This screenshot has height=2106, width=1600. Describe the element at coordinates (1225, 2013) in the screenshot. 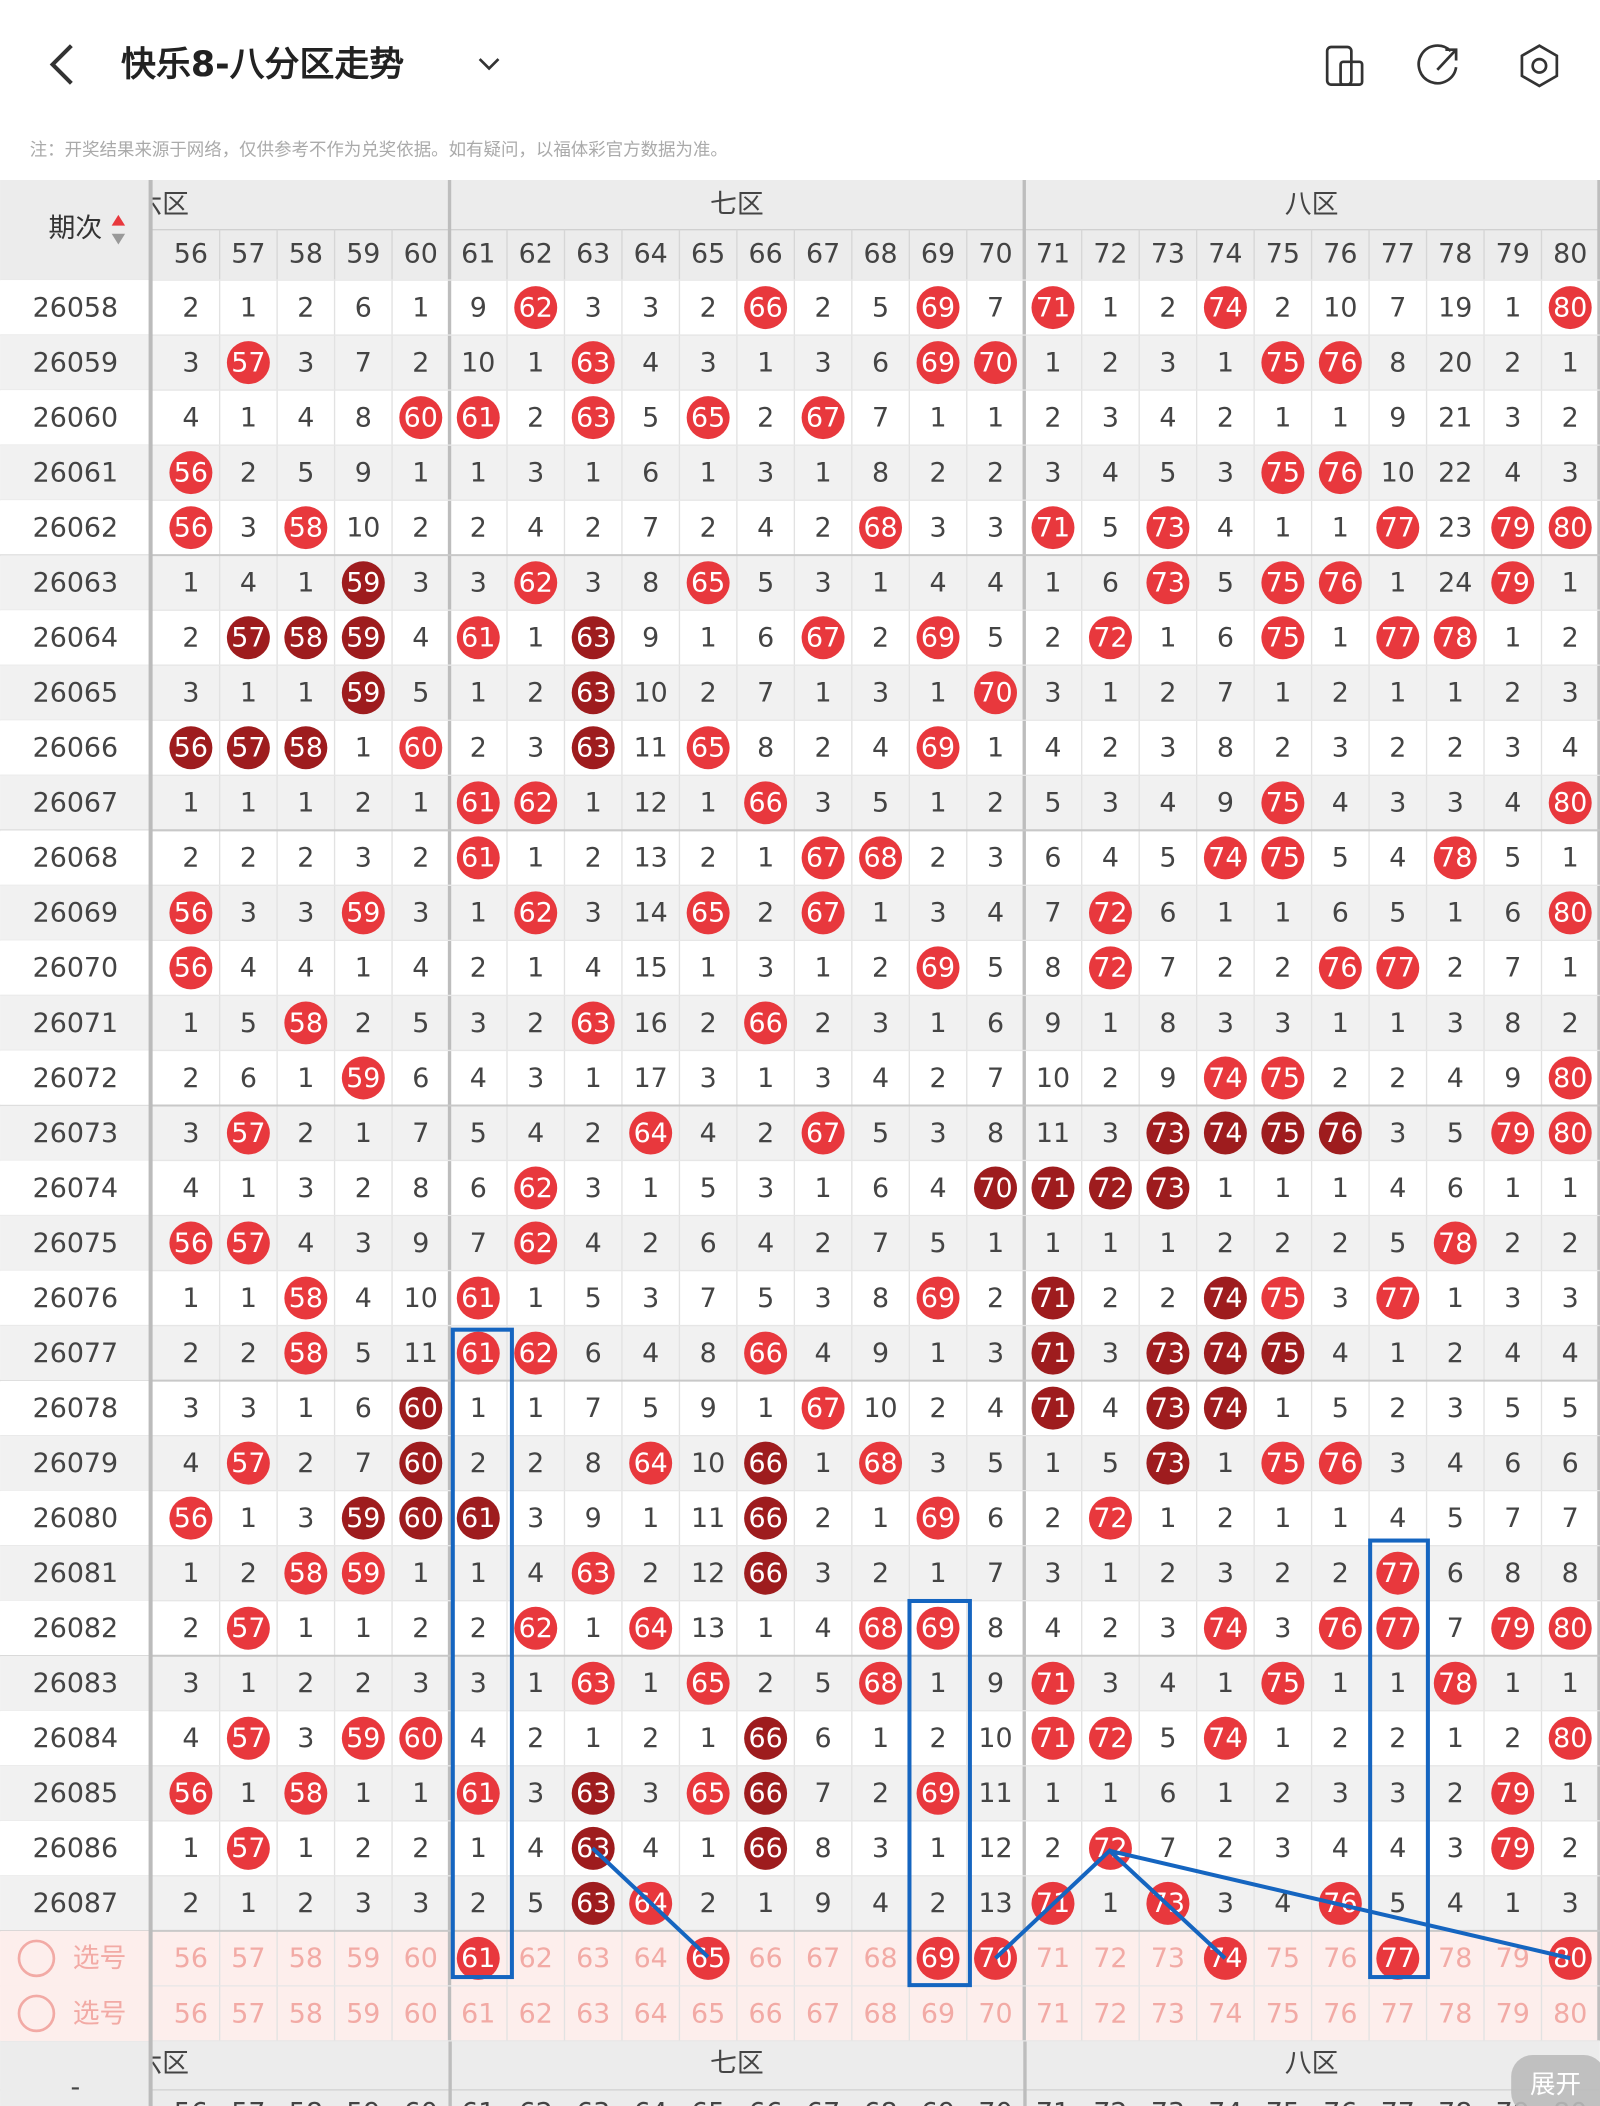

I see `select-number: 74` at that location.